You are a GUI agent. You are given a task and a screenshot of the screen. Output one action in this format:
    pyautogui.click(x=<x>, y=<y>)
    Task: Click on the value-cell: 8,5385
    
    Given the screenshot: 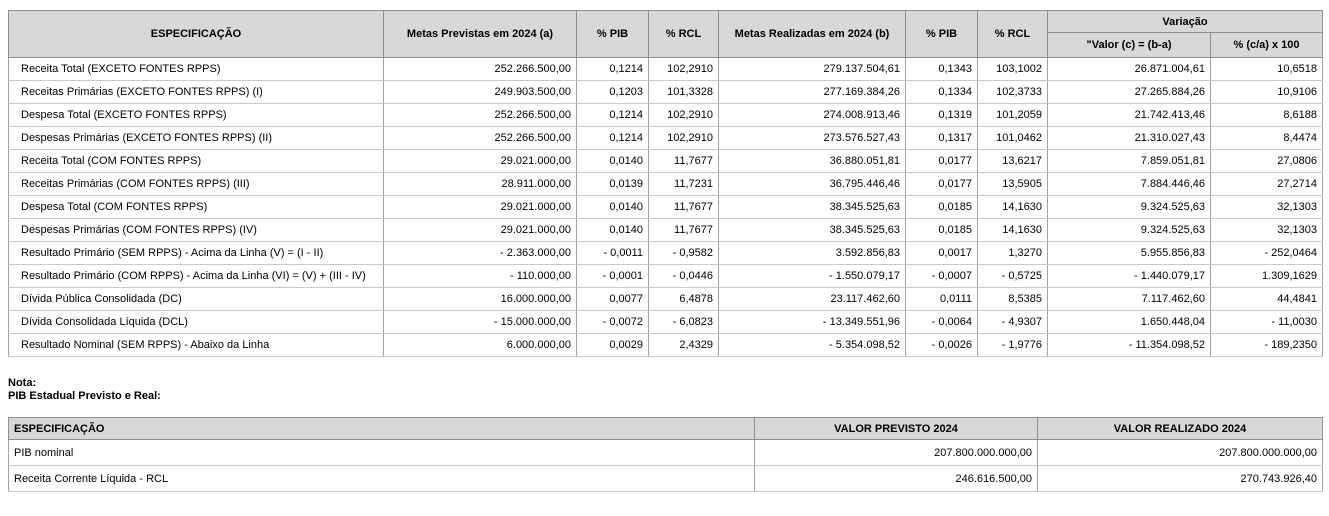 What is the action you would take?
    pyautogui.click(x=1012, y=299)
    